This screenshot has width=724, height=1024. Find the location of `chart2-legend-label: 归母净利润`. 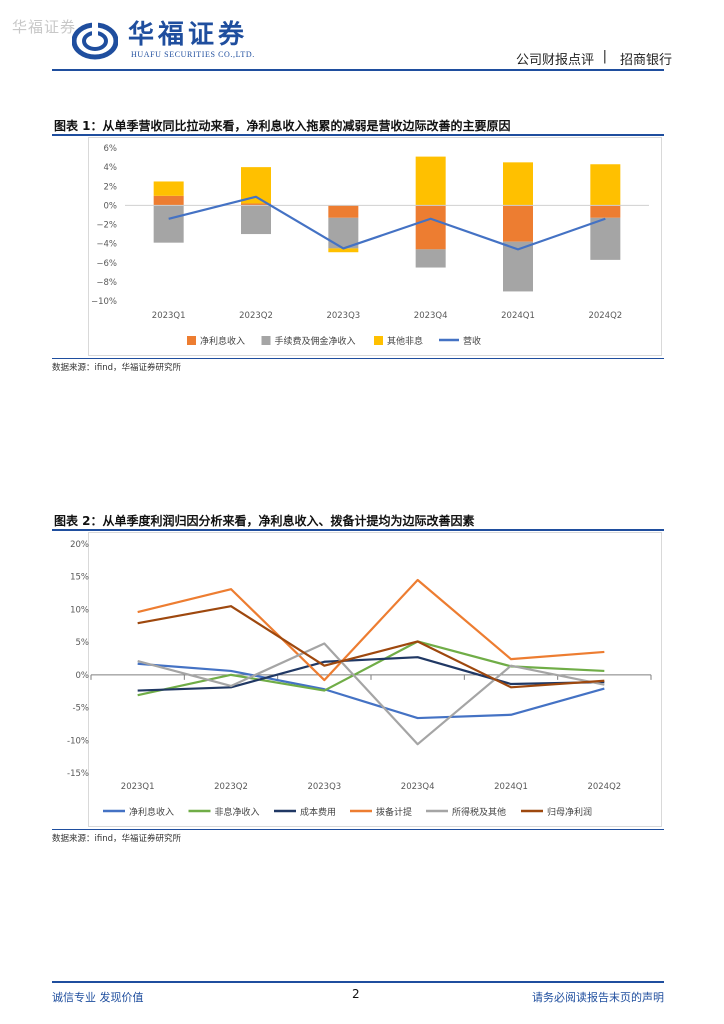

chart2-legend-label: 归母净利润 is located at coordinates (569, 812).